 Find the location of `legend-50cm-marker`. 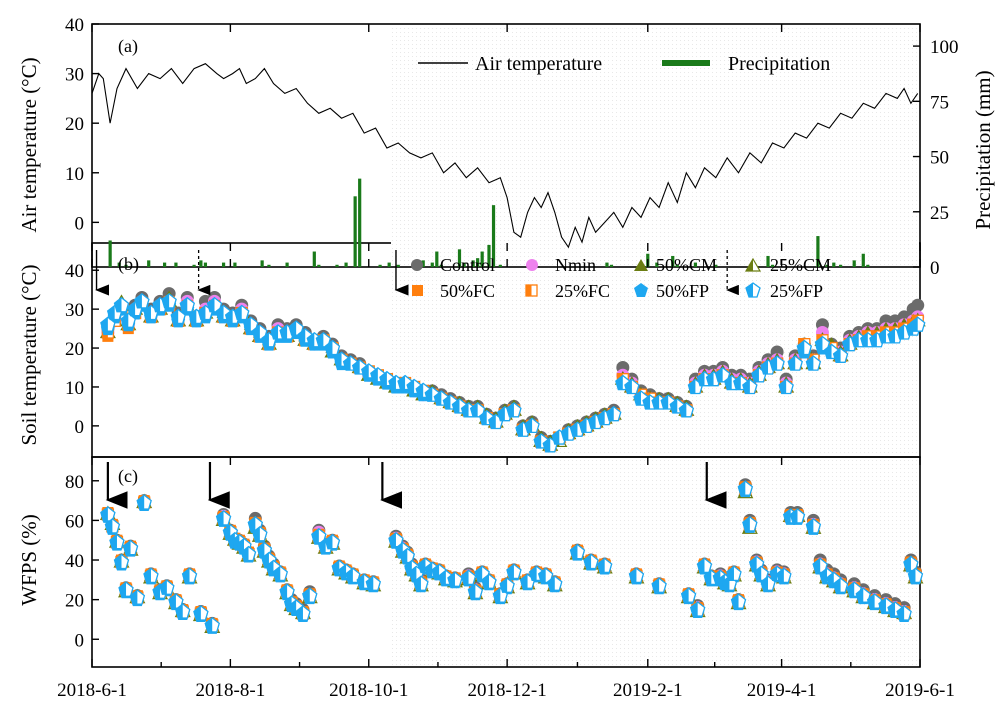

legend-50cm-marker is located at coordinates (641, 265).